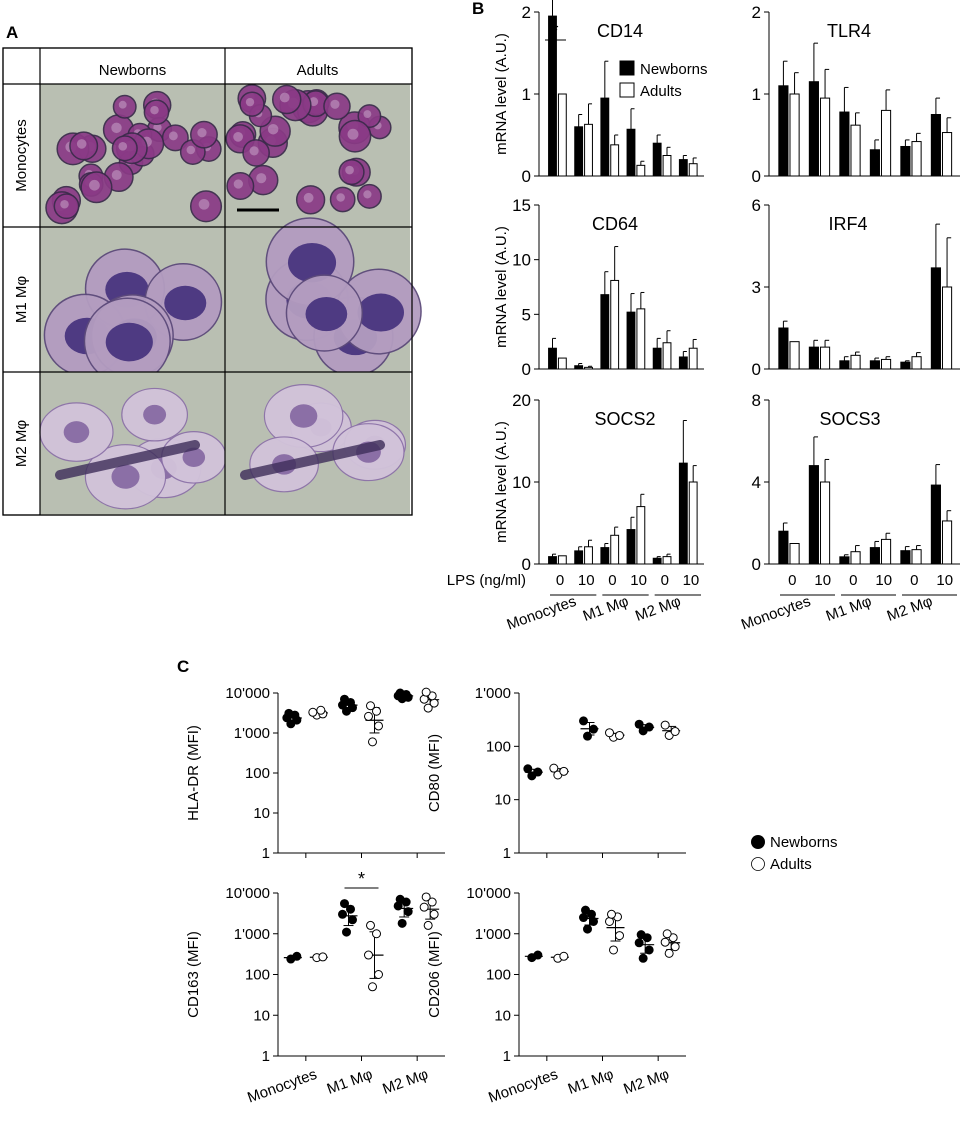  What do you see at coordinates (758, 864) in the screenshot?
I see `legend-adults-marker` at bounding box center [758, 864].